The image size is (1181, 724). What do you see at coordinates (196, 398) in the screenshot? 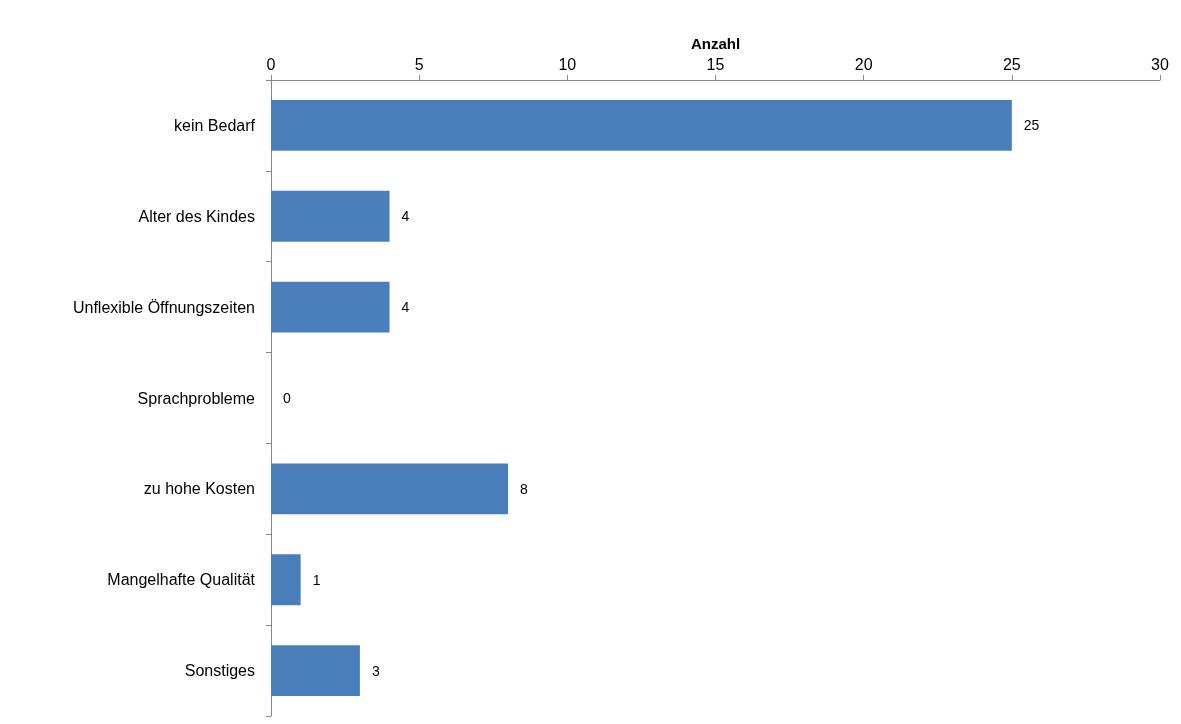
I see `y-tick-label: Sprachprobleme` at bounding box center [196, 398].